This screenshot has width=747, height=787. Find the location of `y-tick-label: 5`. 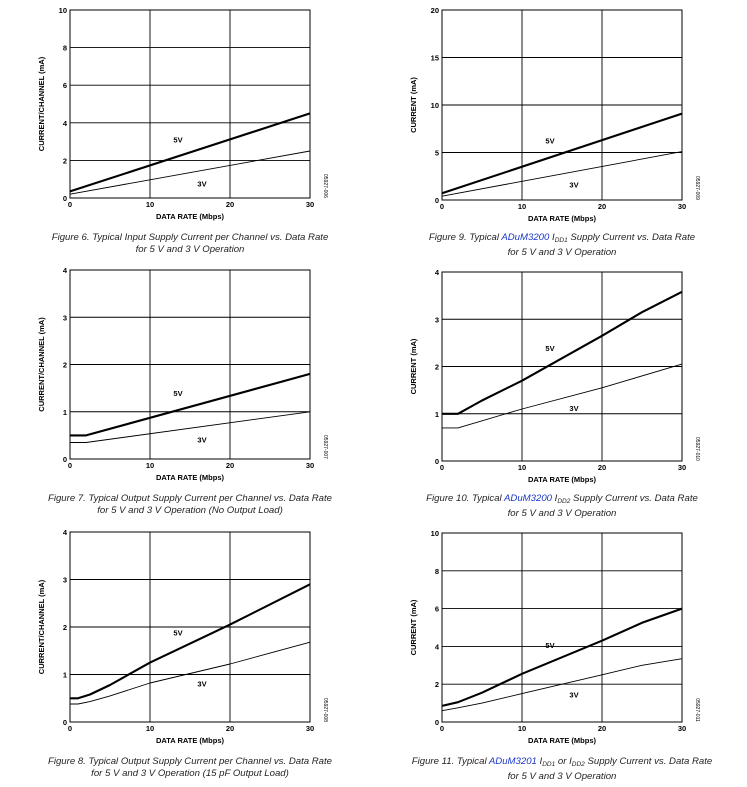

y-tick-label: 5 is located at coordinates (437, 153).